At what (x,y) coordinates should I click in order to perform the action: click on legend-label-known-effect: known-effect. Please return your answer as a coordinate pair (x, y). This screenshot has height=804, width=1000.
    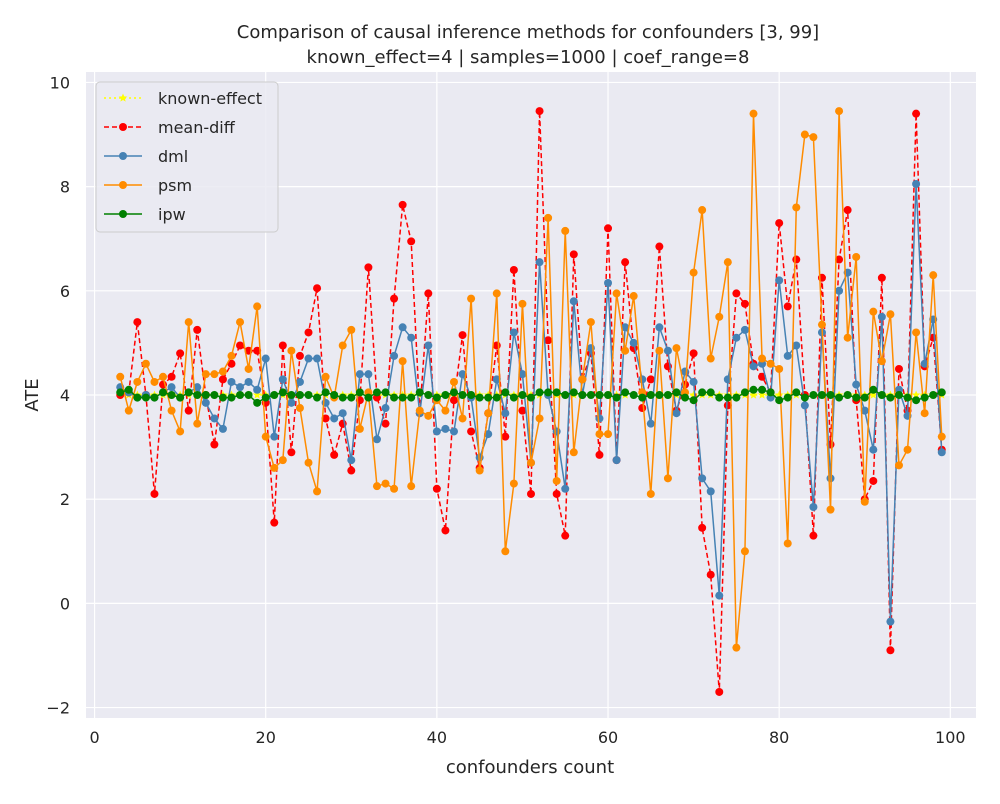
    Looking at the image, I should click on (210, 98).